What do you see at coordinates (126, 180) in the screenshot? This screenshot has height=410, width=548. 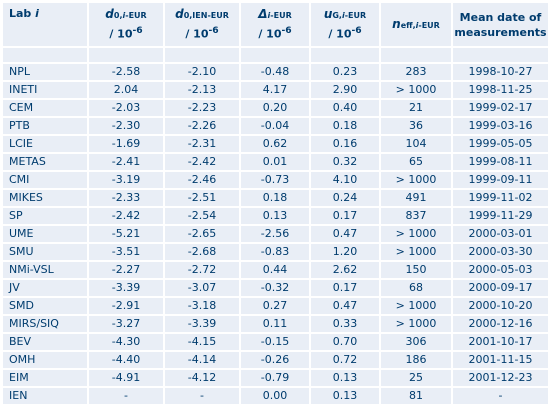 I see `d0-cell: -3.19` at bounding box center [126, 180].